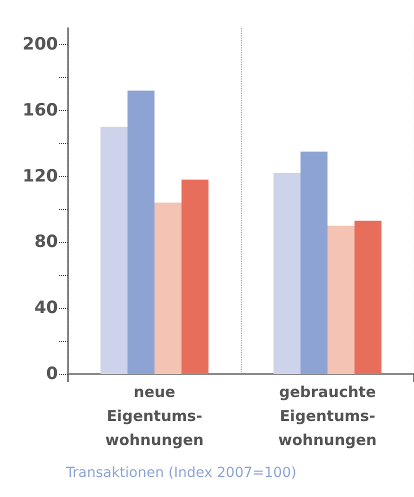 The height and width of the screenshot is (497, 414). Describe the element at coordinates (46, 308) in the screenshot. I see `y-tick-label: 40` at that location.